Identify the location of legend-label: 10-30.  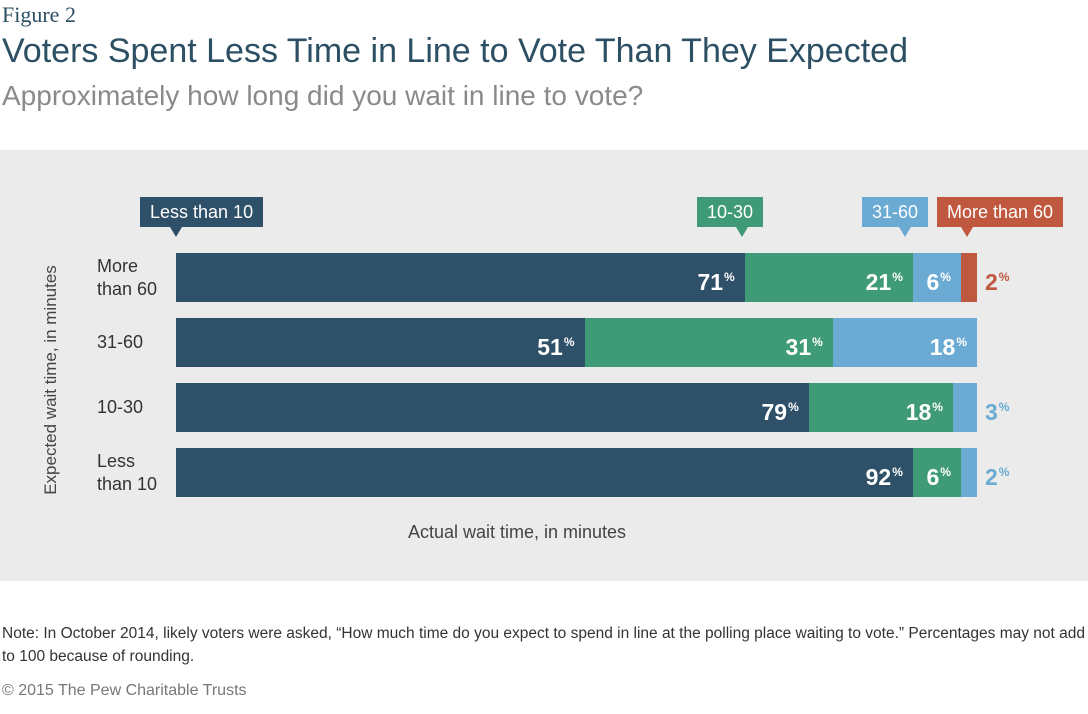
(730, 212).